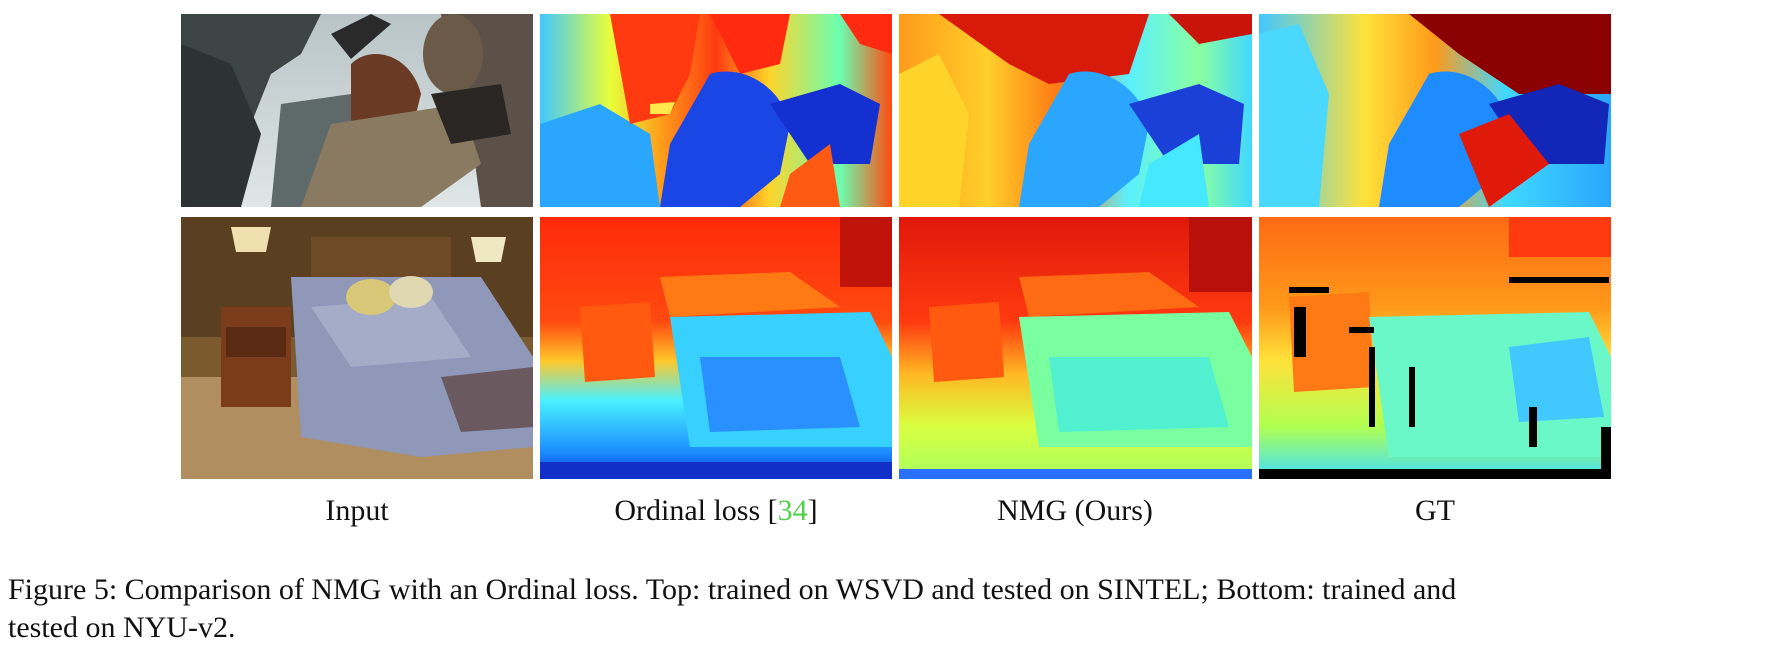 This screenshot has height=662, width=1780. I want to click on tile-bottom-nmg, so click(1075, 348).